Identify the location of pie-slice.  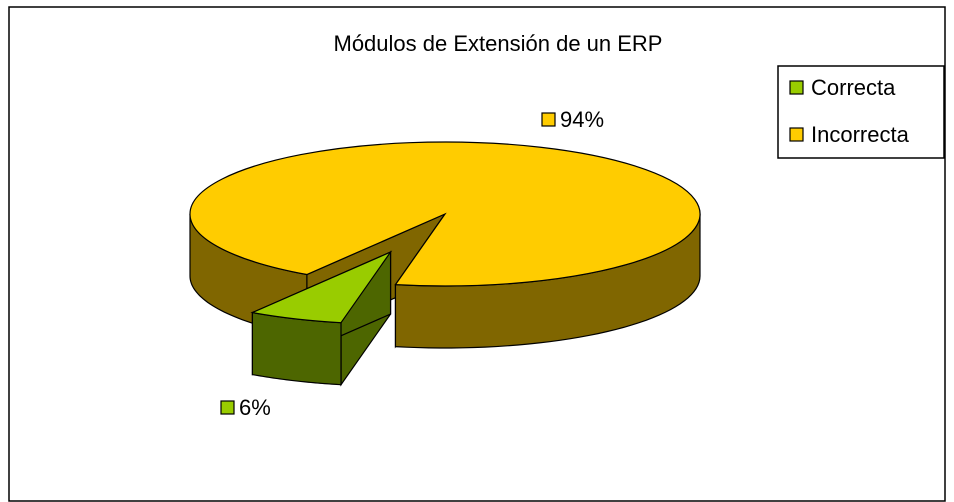
(321, 318).